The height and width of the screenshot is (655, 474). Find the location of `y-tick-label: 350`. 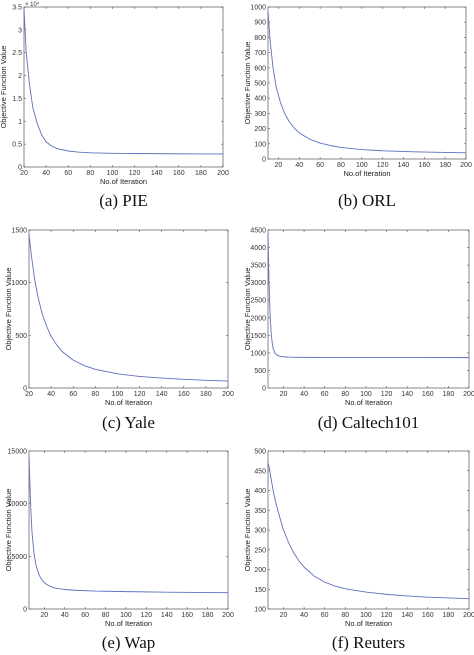

y-tick-label: 350 is located at coordinates (260, 511).